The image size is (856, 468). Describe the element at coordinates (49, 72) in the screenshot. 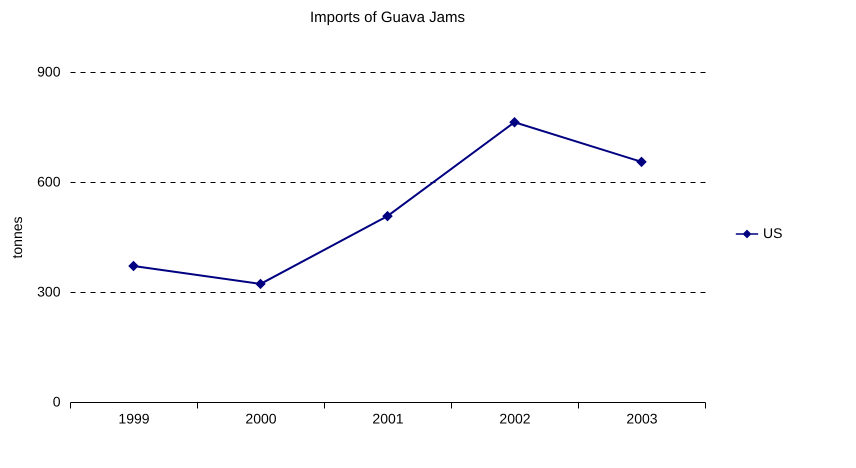

I see `y-tick-label: 900` at that location.